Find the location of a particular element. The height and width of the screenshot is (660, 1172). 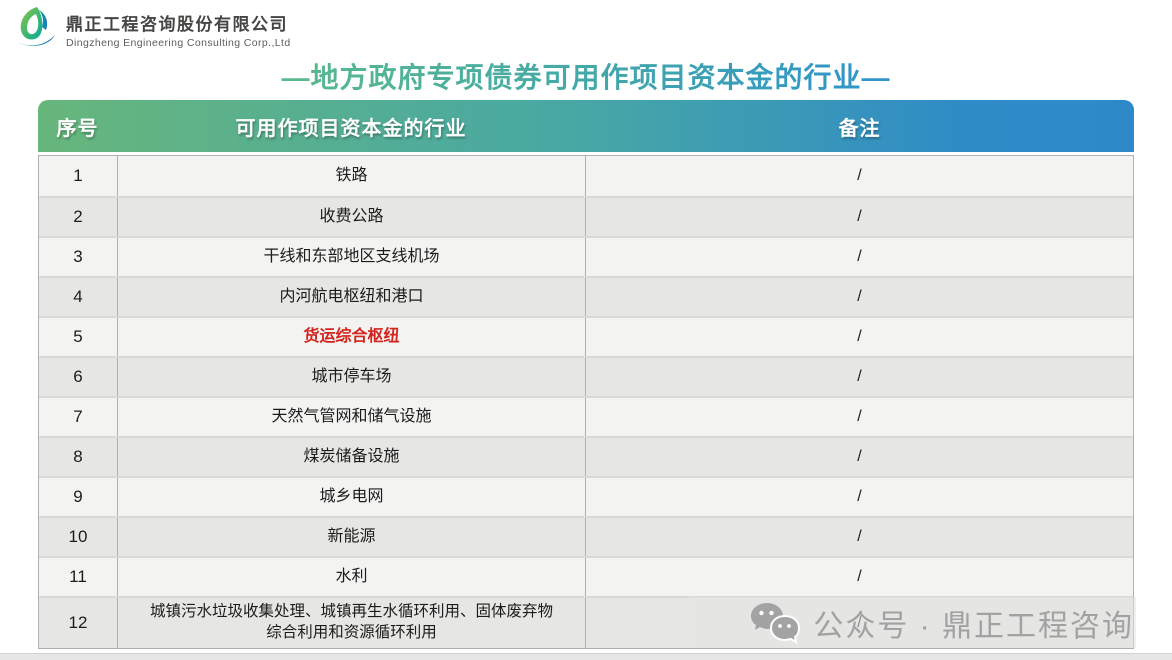

company-logo-icon is located at coordinates (33, 26).